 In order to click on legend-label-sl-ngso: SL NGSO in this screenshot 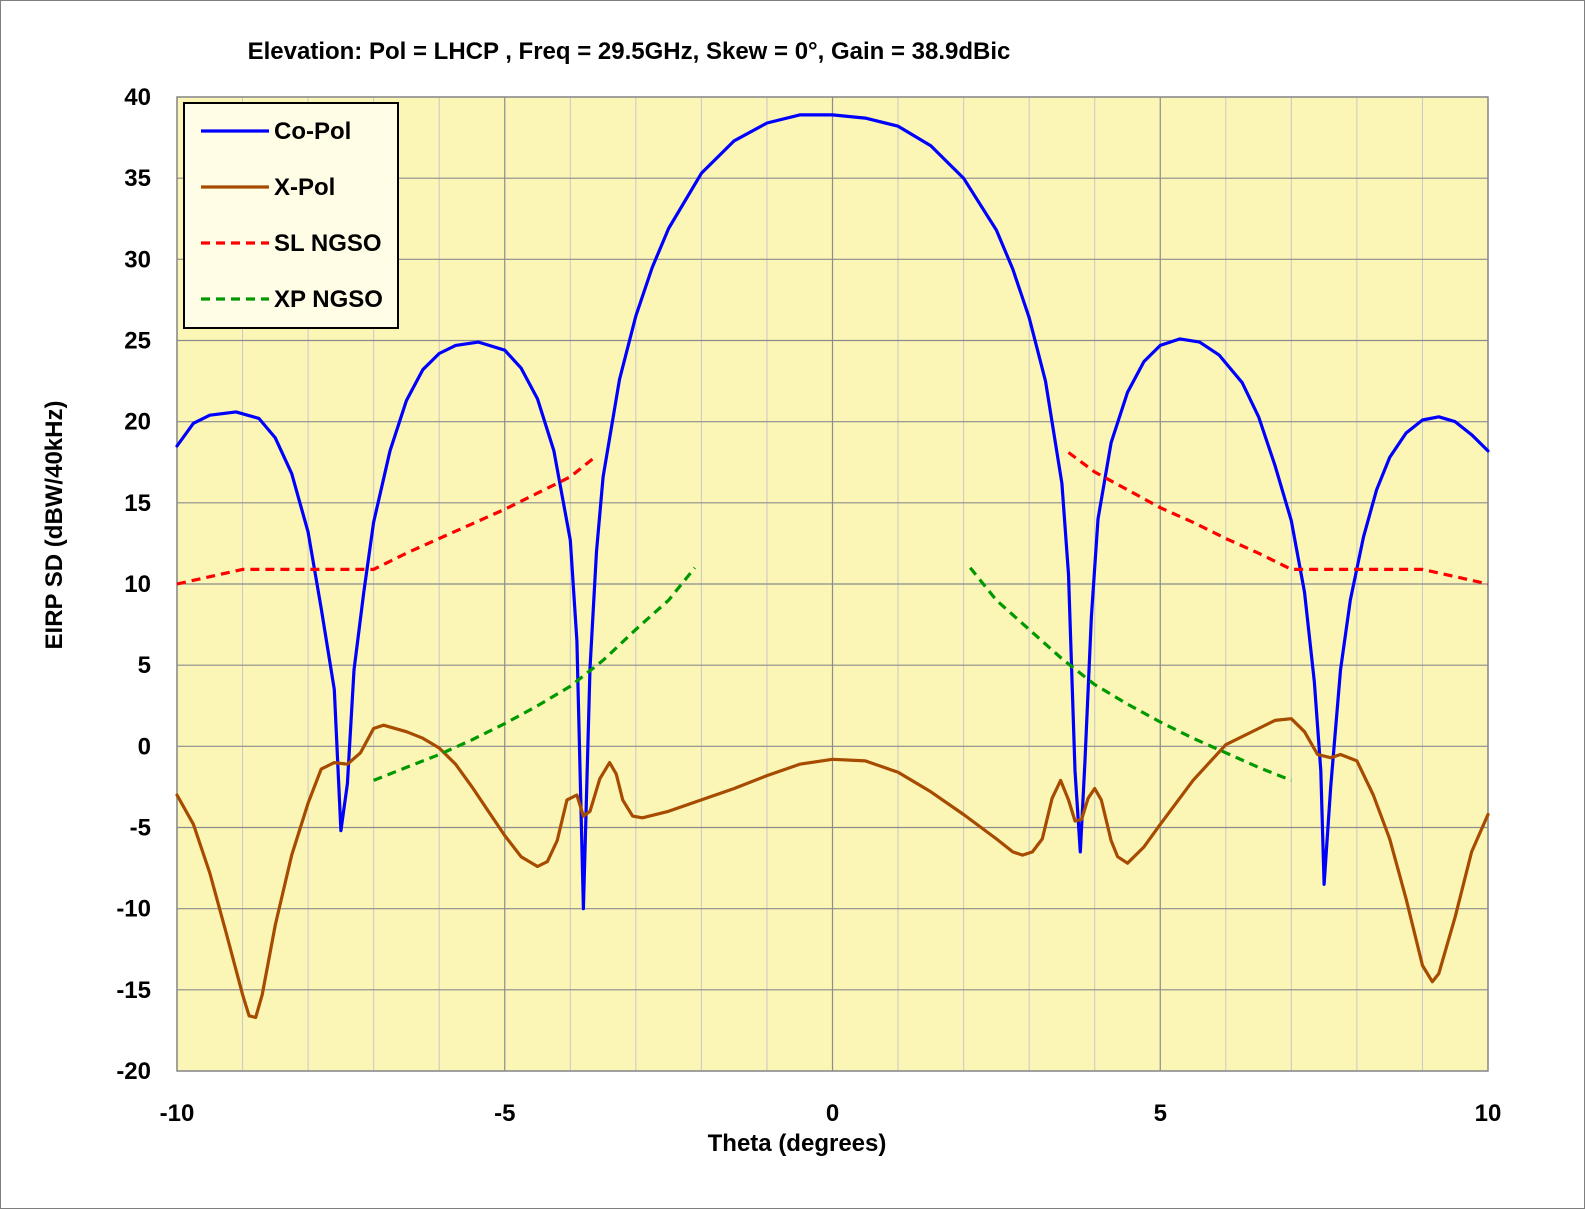, I will do `click(328, 243)`.